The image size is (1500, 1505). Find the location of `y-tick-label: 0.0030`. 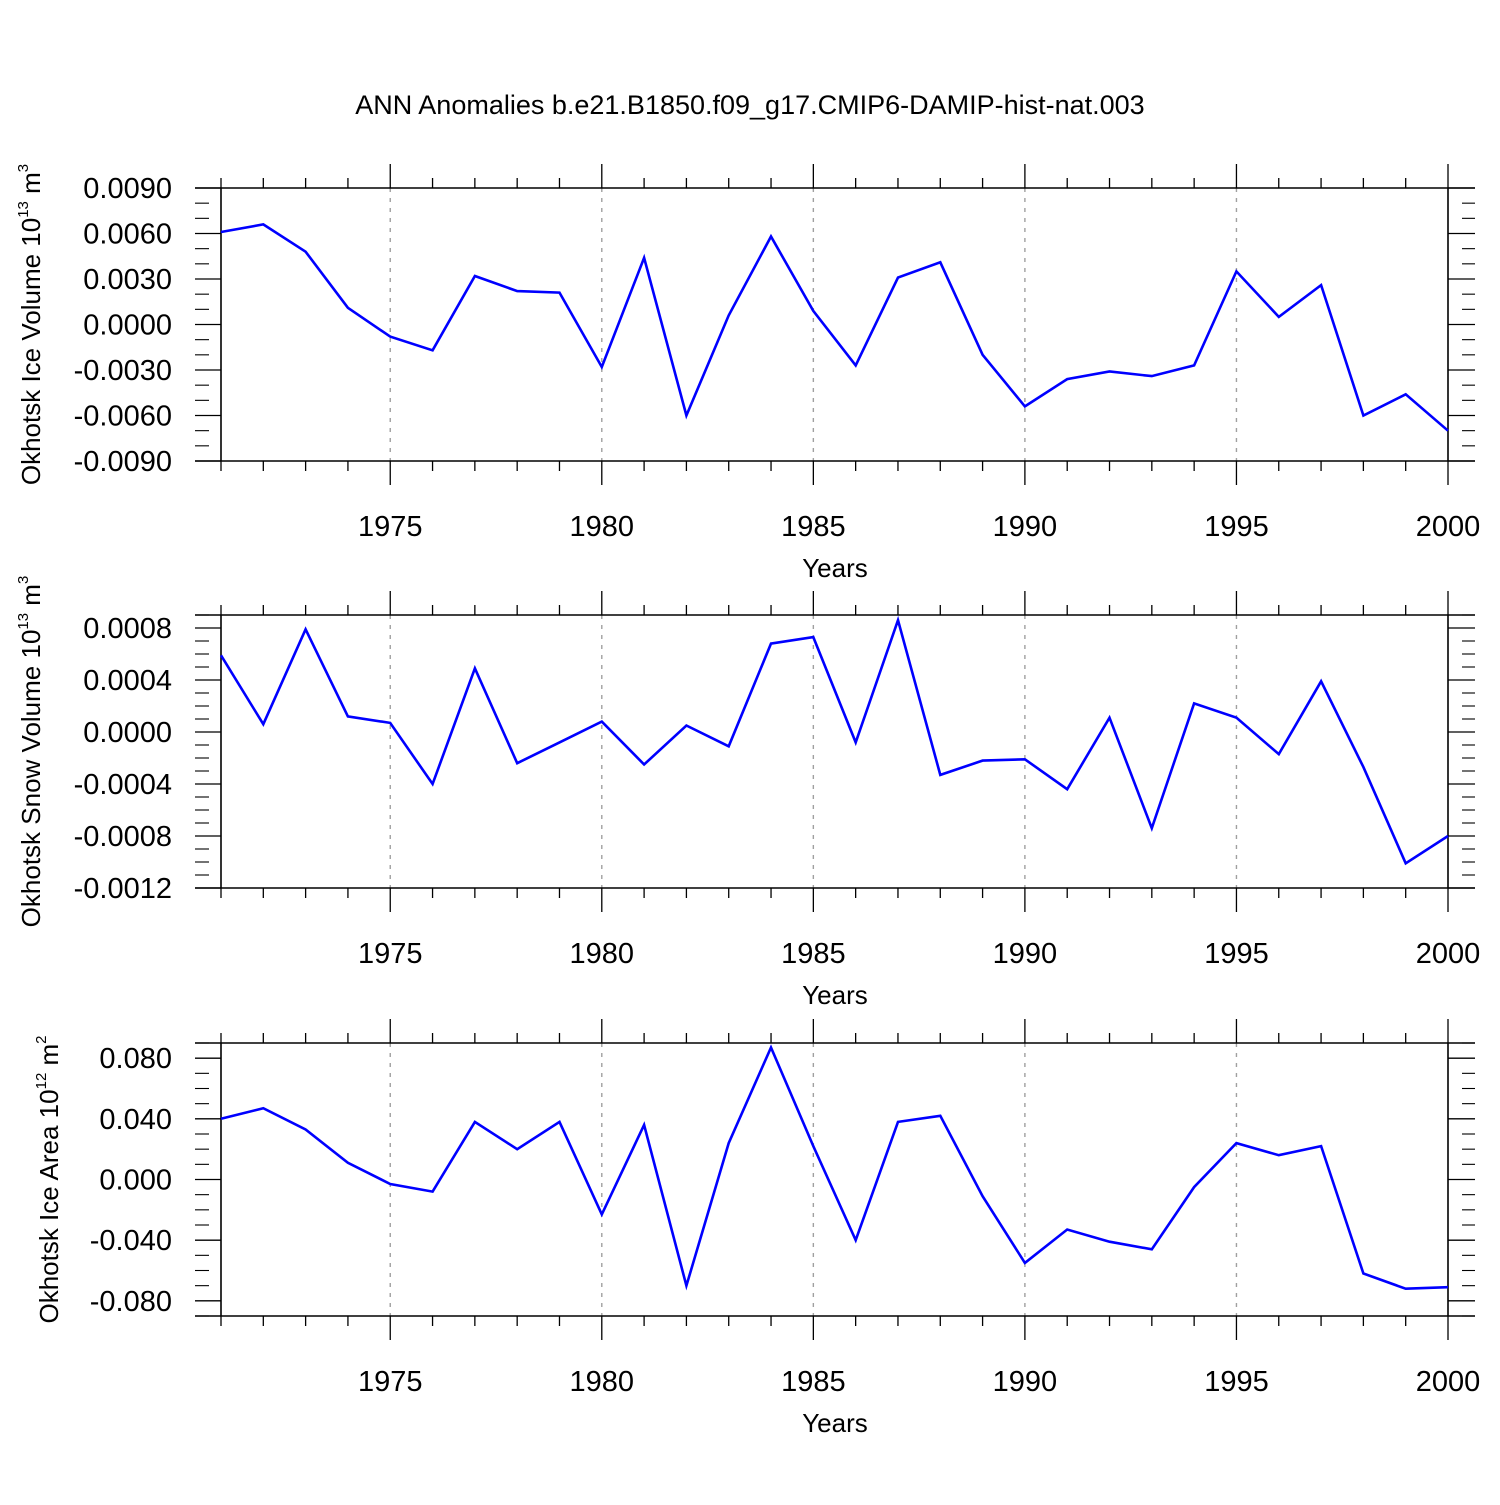

y-tick-label: 0.0030 is located at coordinates (127, 280).